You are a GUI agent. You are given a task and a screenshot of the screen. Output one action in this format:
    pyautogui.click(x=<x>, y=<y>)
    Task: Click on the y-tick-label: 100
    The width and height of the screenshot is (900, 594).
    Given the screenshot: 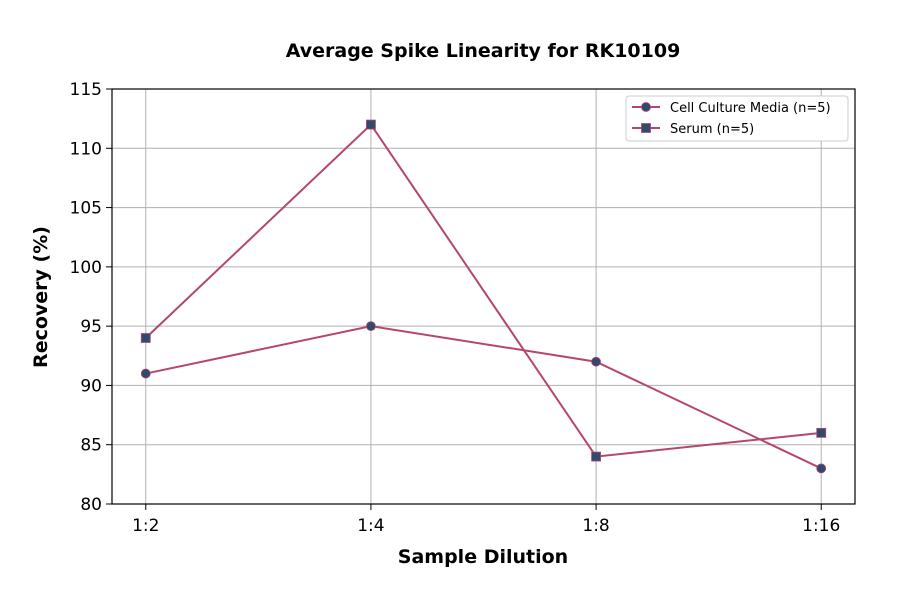 What is the action you would take?
    pyautogui.click(x=86, y=268)
    